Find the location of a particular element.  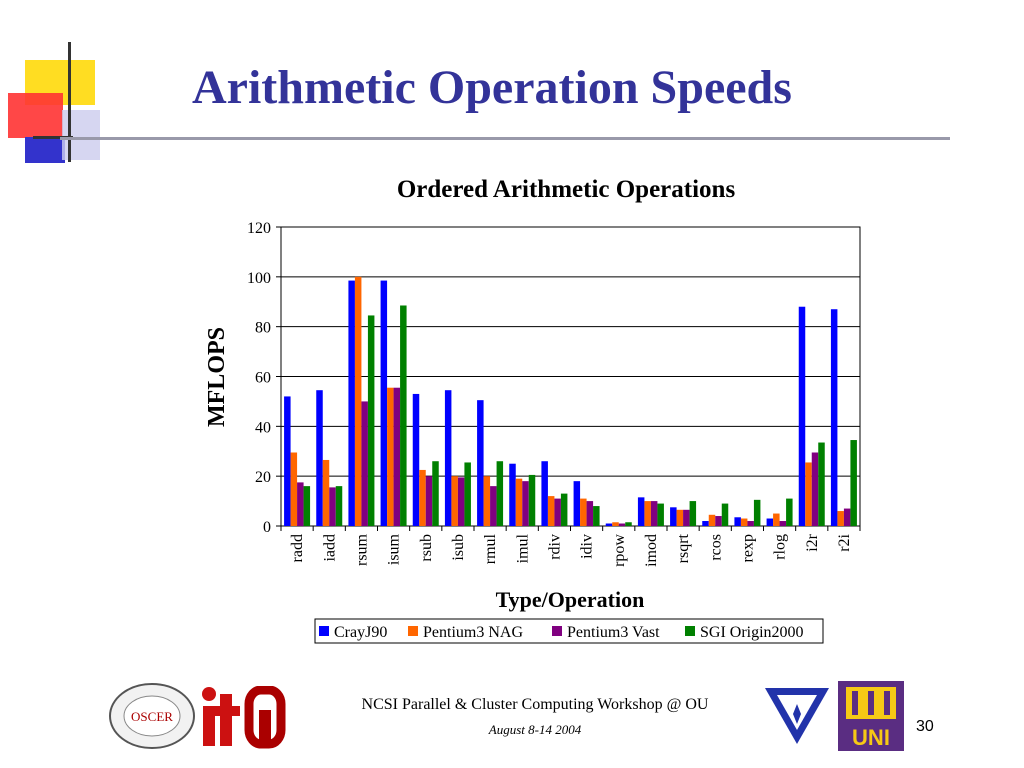

y-axis-ticks: 0 20 40 60 80 100 120 is located at coordinates (264, 378).